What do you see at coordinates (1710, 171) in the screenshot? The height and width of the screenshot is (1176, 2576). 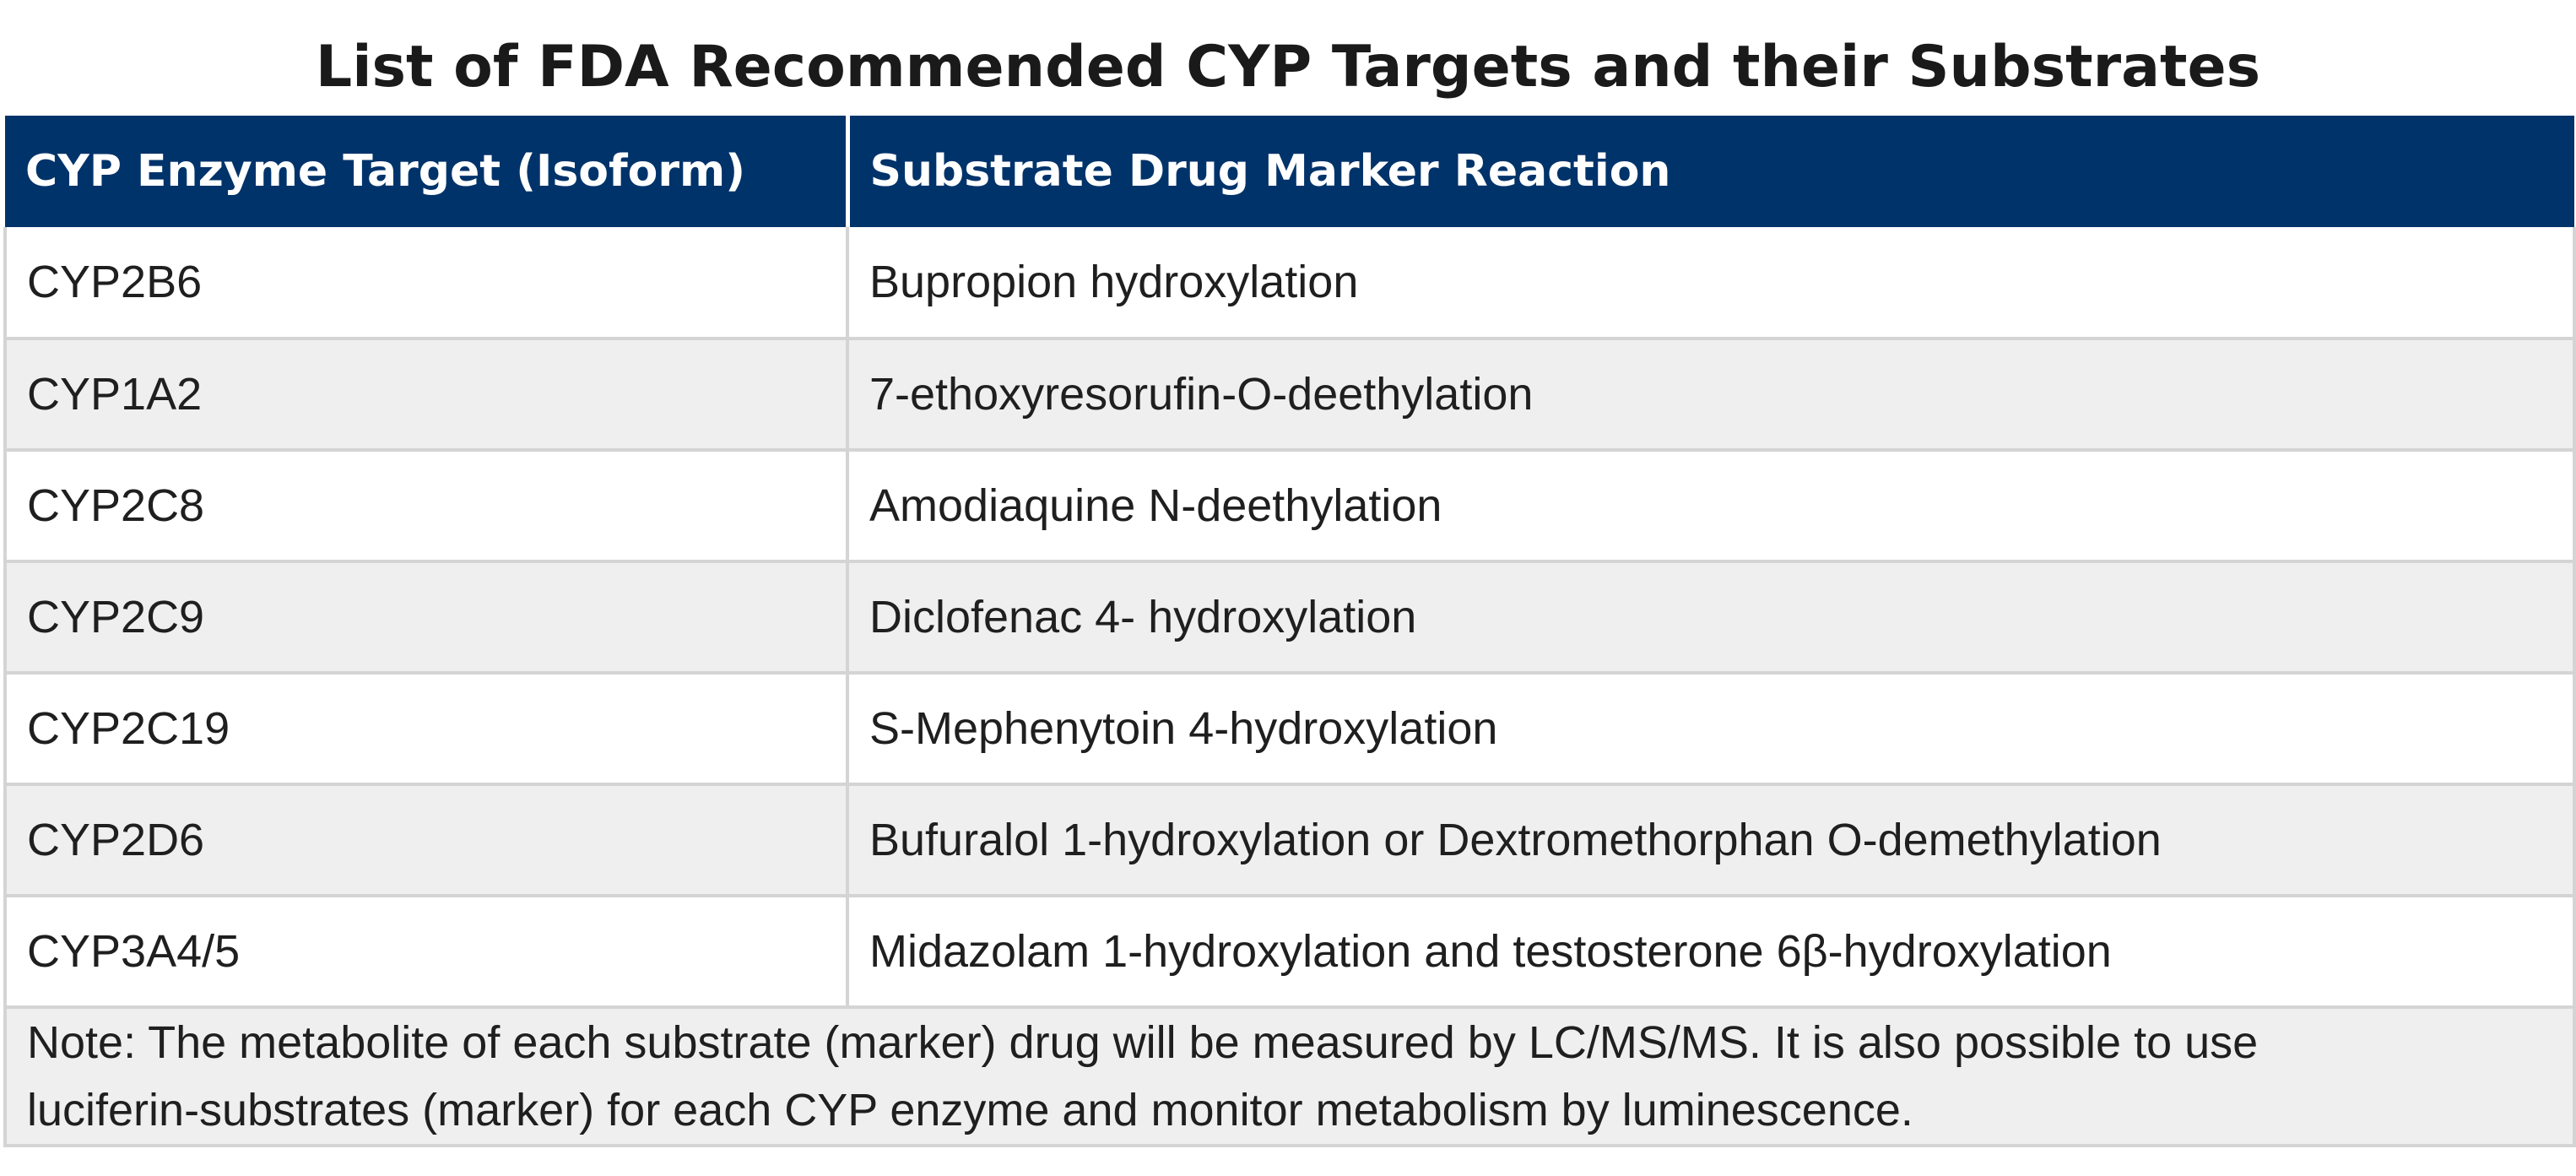 I see `column-header-reaction: Substrate Drug Marker Reaction` at bounding box center [1710, 171].